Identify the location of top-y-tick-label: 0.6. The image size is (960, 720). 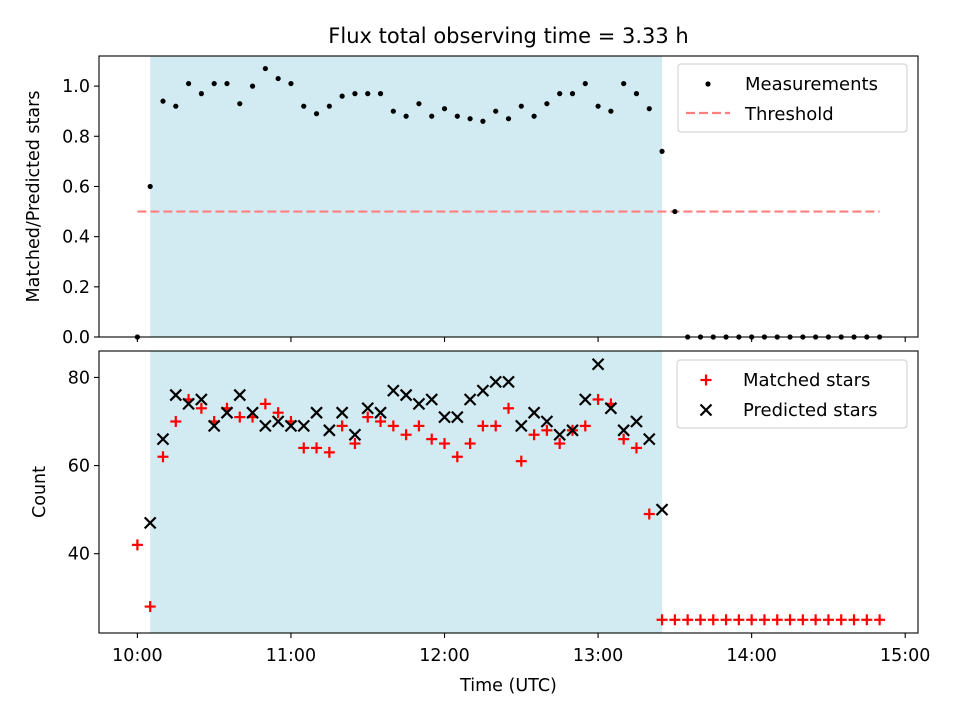
(76, 187).